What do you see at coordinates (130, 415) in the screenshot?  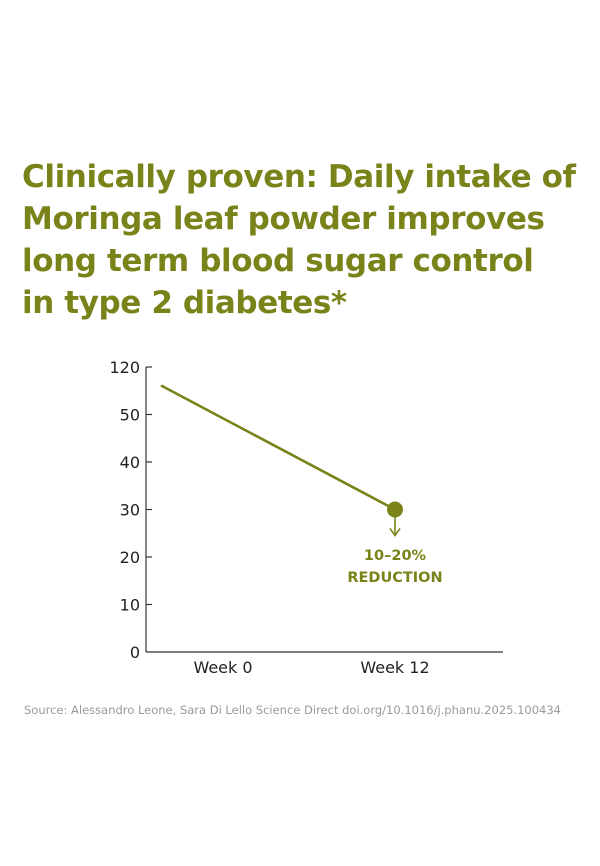 I see `y-tick-label: 50` at bounding box center [130, 415].